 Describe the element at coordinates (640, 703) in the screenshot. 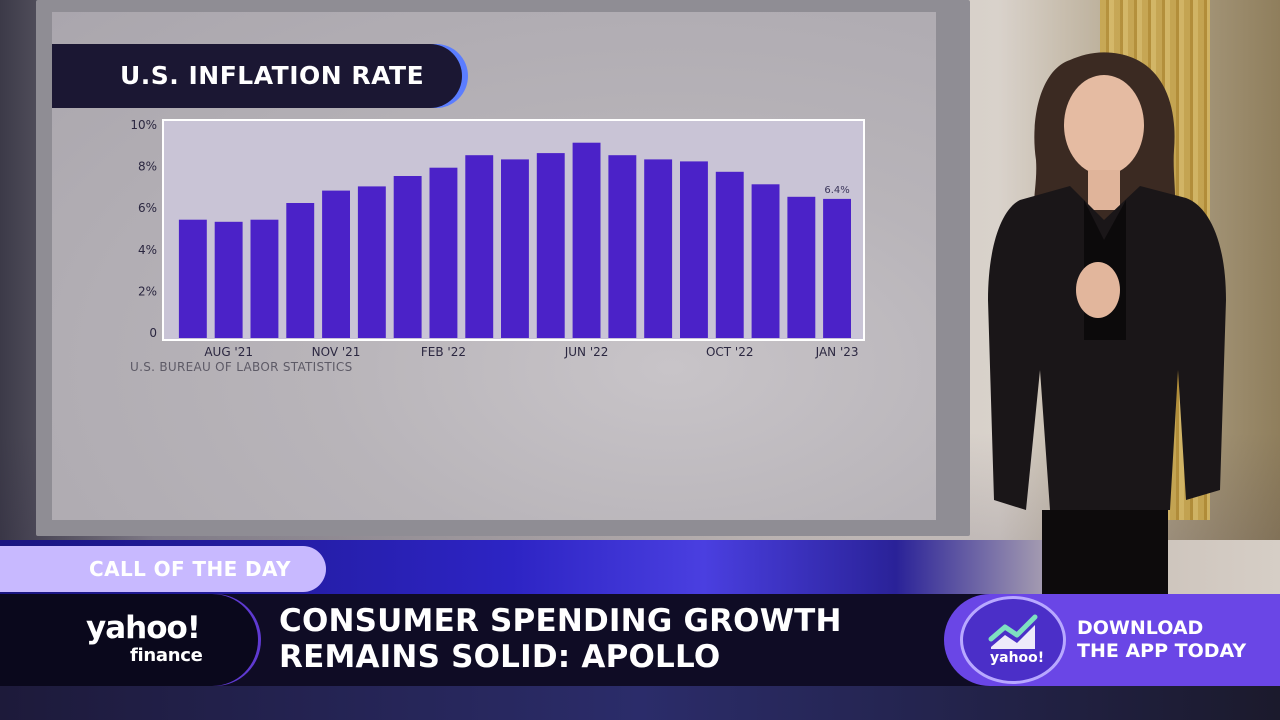

I see `bottom-strip` at that location.